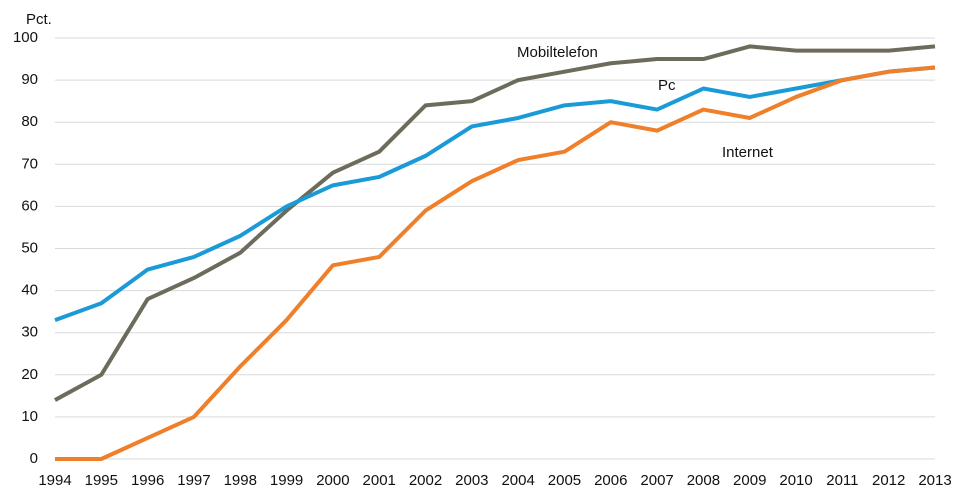 The height and width of the screenshot is (498, 955). Describe the element at coordinates (517, 480) in the screenshot. I see `x-tick-label: 2004` at that location.